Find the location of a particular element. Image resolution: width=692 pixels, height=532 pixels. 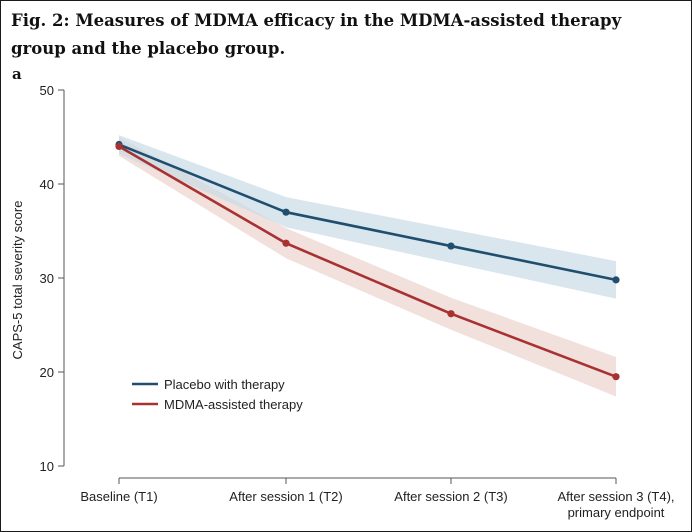

y-tick-label: 20 is located at coordinates (47, 372).